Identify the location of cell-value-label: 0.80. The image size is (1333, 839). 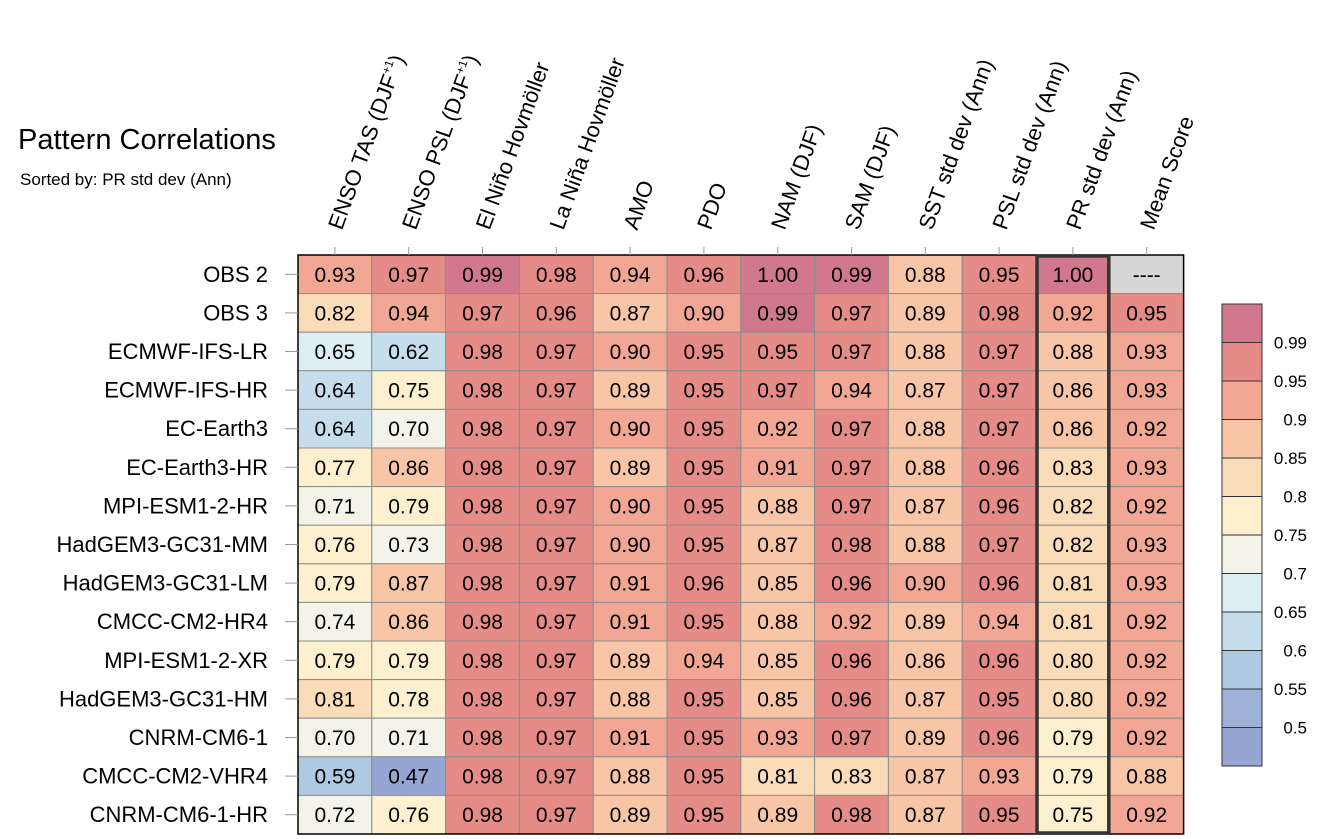
(1072, 699).